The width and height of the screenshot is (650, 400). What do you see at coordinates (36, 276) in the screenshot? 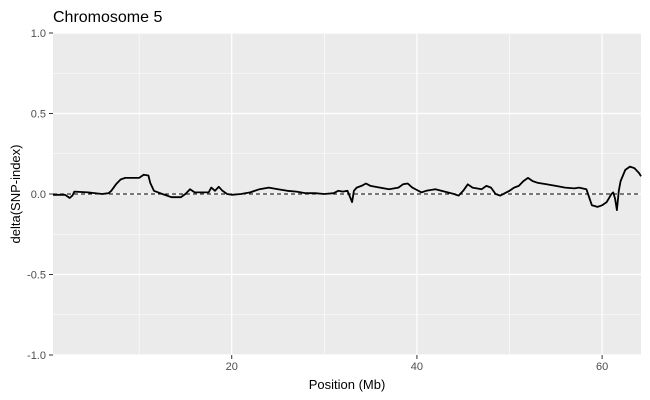
I see `y-tick-label: -0.5` at bounding box center [36, 276].